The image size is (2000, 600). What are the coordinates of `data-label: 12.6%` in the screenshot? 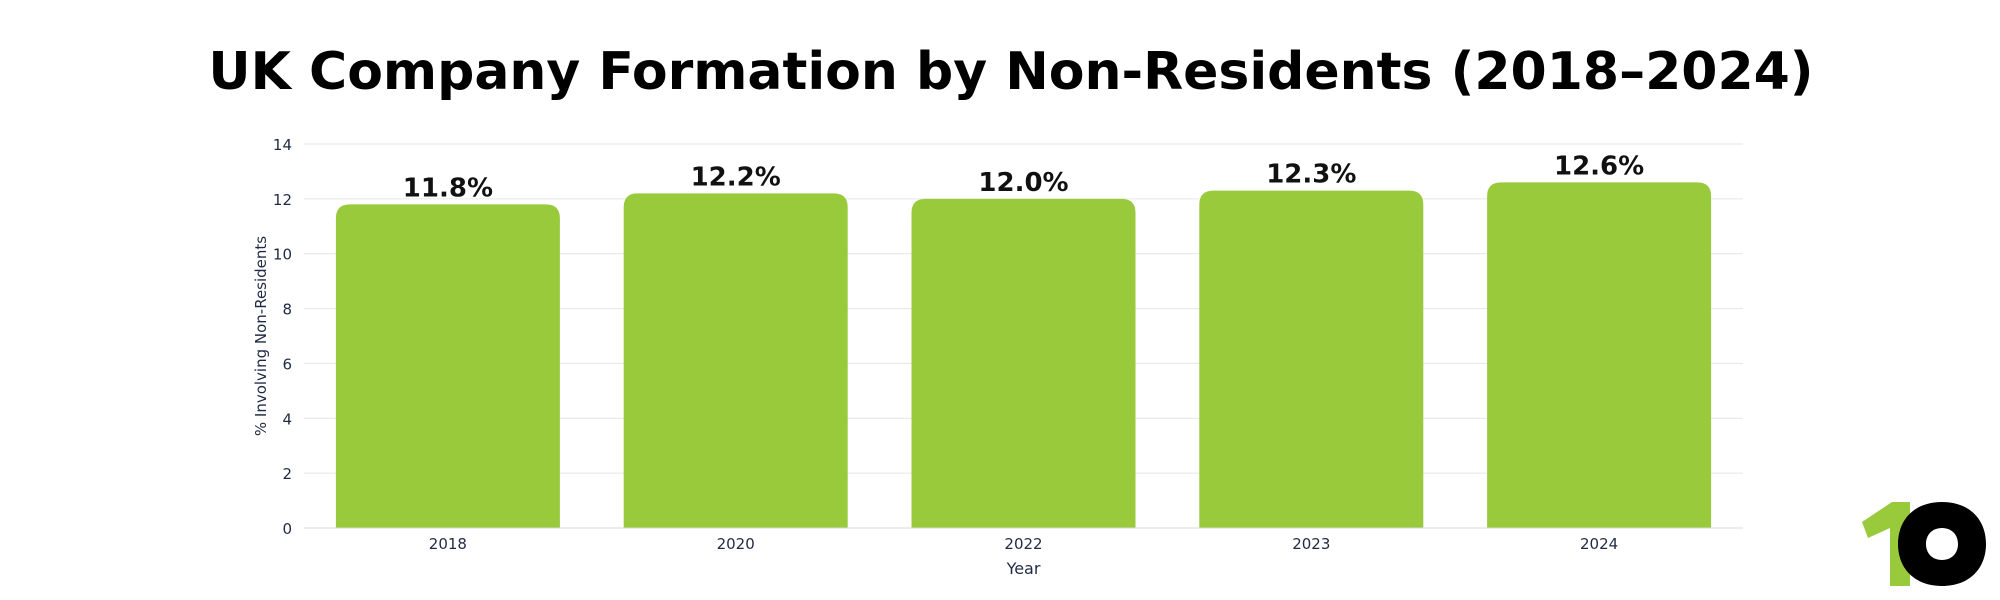 It's located at (1599, 166).